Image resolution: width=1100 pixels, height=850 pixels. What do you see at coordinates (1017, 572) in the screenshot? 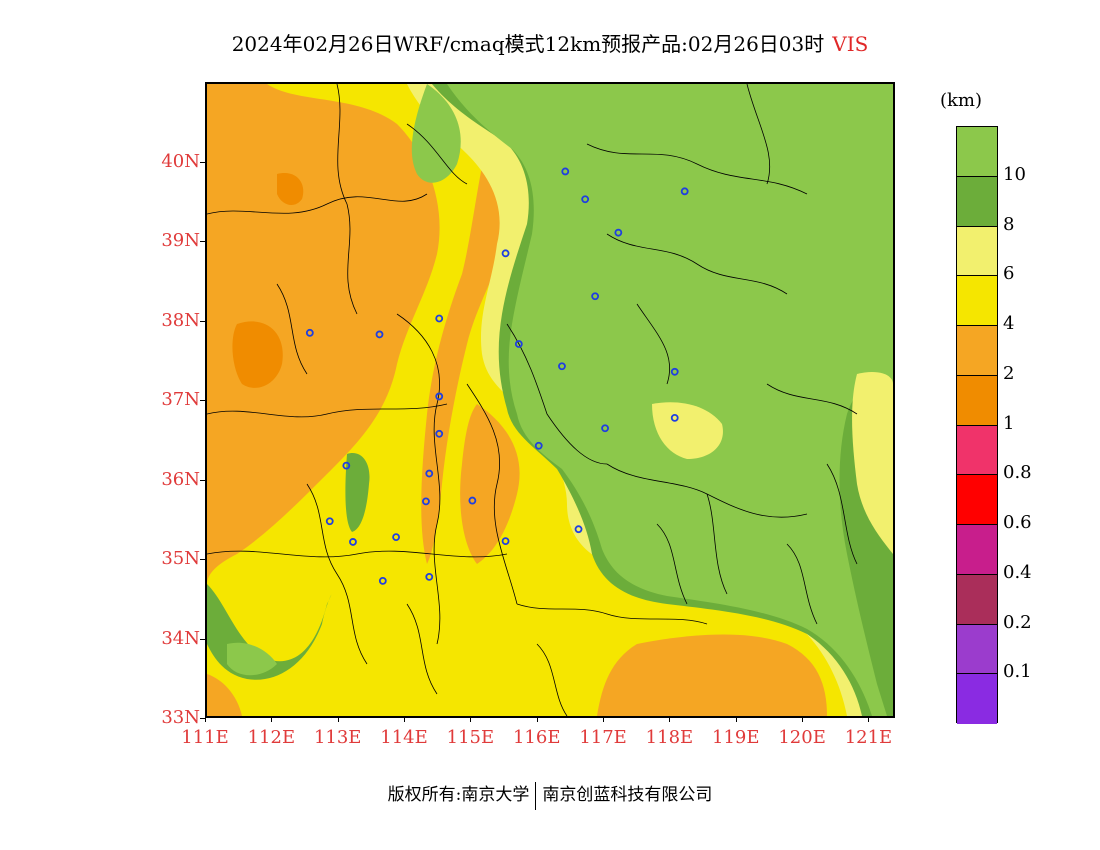
I see `colorbar-level-label: 0.4` at bounding box center [1017, 572].